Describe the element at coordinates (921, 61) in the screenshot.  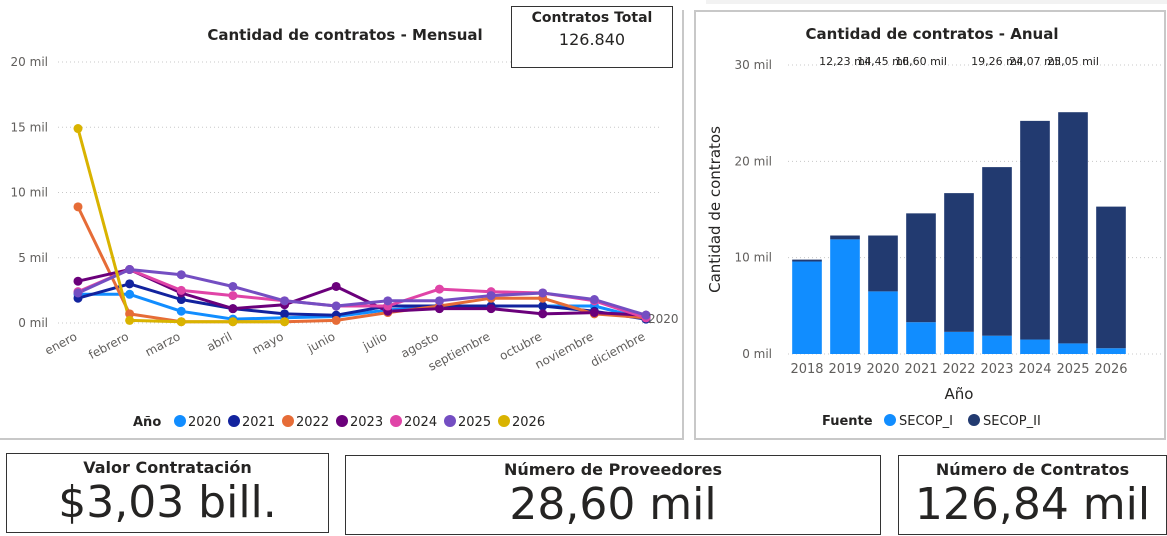
I see `bar-total-label: 16,60 mil` at that location.